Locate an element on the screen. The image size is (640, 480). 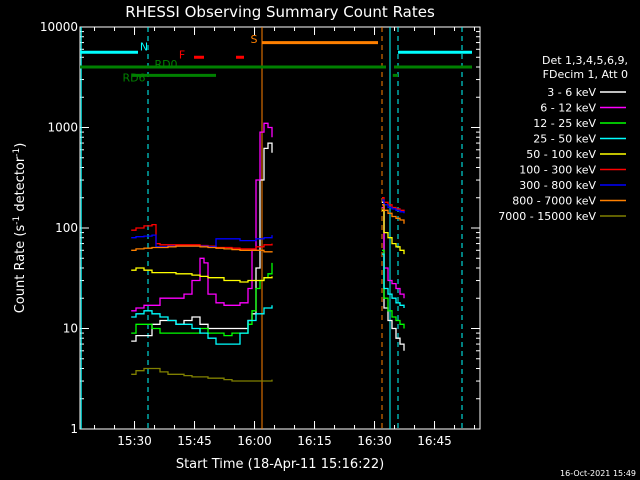
legend-entry-label: 3 - 6 keV is located at coordinates (571, 92).